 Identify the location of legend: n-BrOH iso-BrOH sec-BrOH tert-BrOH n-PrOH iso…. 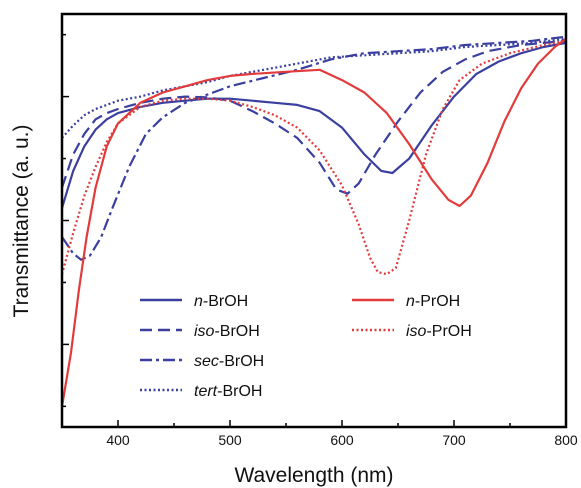
(306, 346).